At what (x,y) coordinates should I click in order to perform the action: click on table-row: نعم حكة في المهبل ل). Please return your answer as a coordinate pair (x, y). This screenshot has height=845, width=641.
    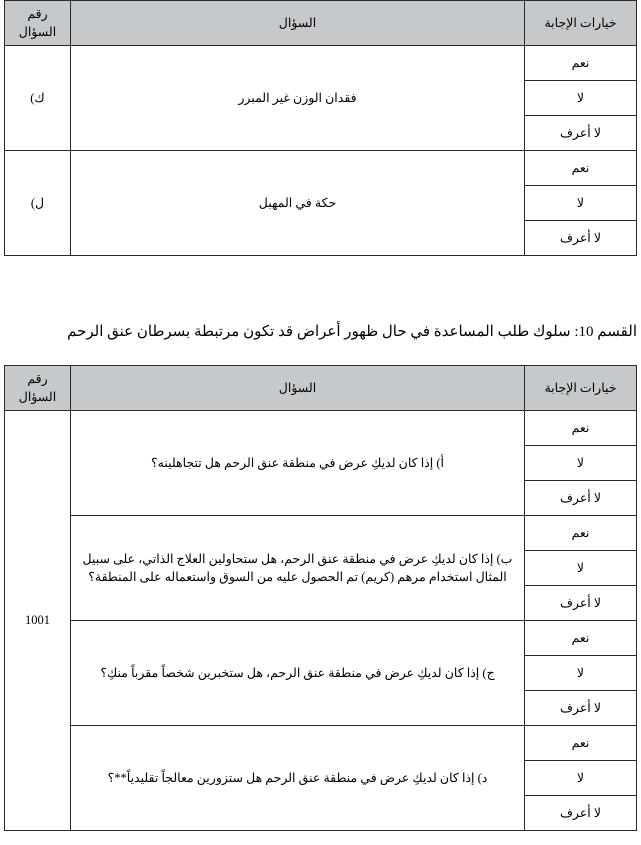
    Looking at the image, I should click on (320, 203).